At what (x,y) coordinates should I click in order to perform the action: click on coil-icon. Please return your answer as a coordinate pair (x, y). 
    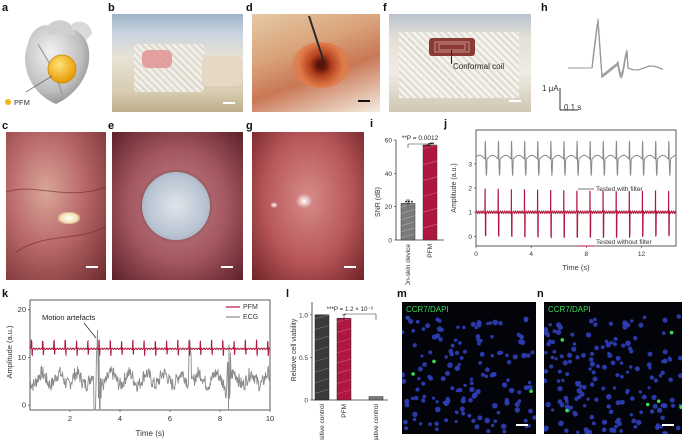
    Looking at the image, I should click on (452, 47).